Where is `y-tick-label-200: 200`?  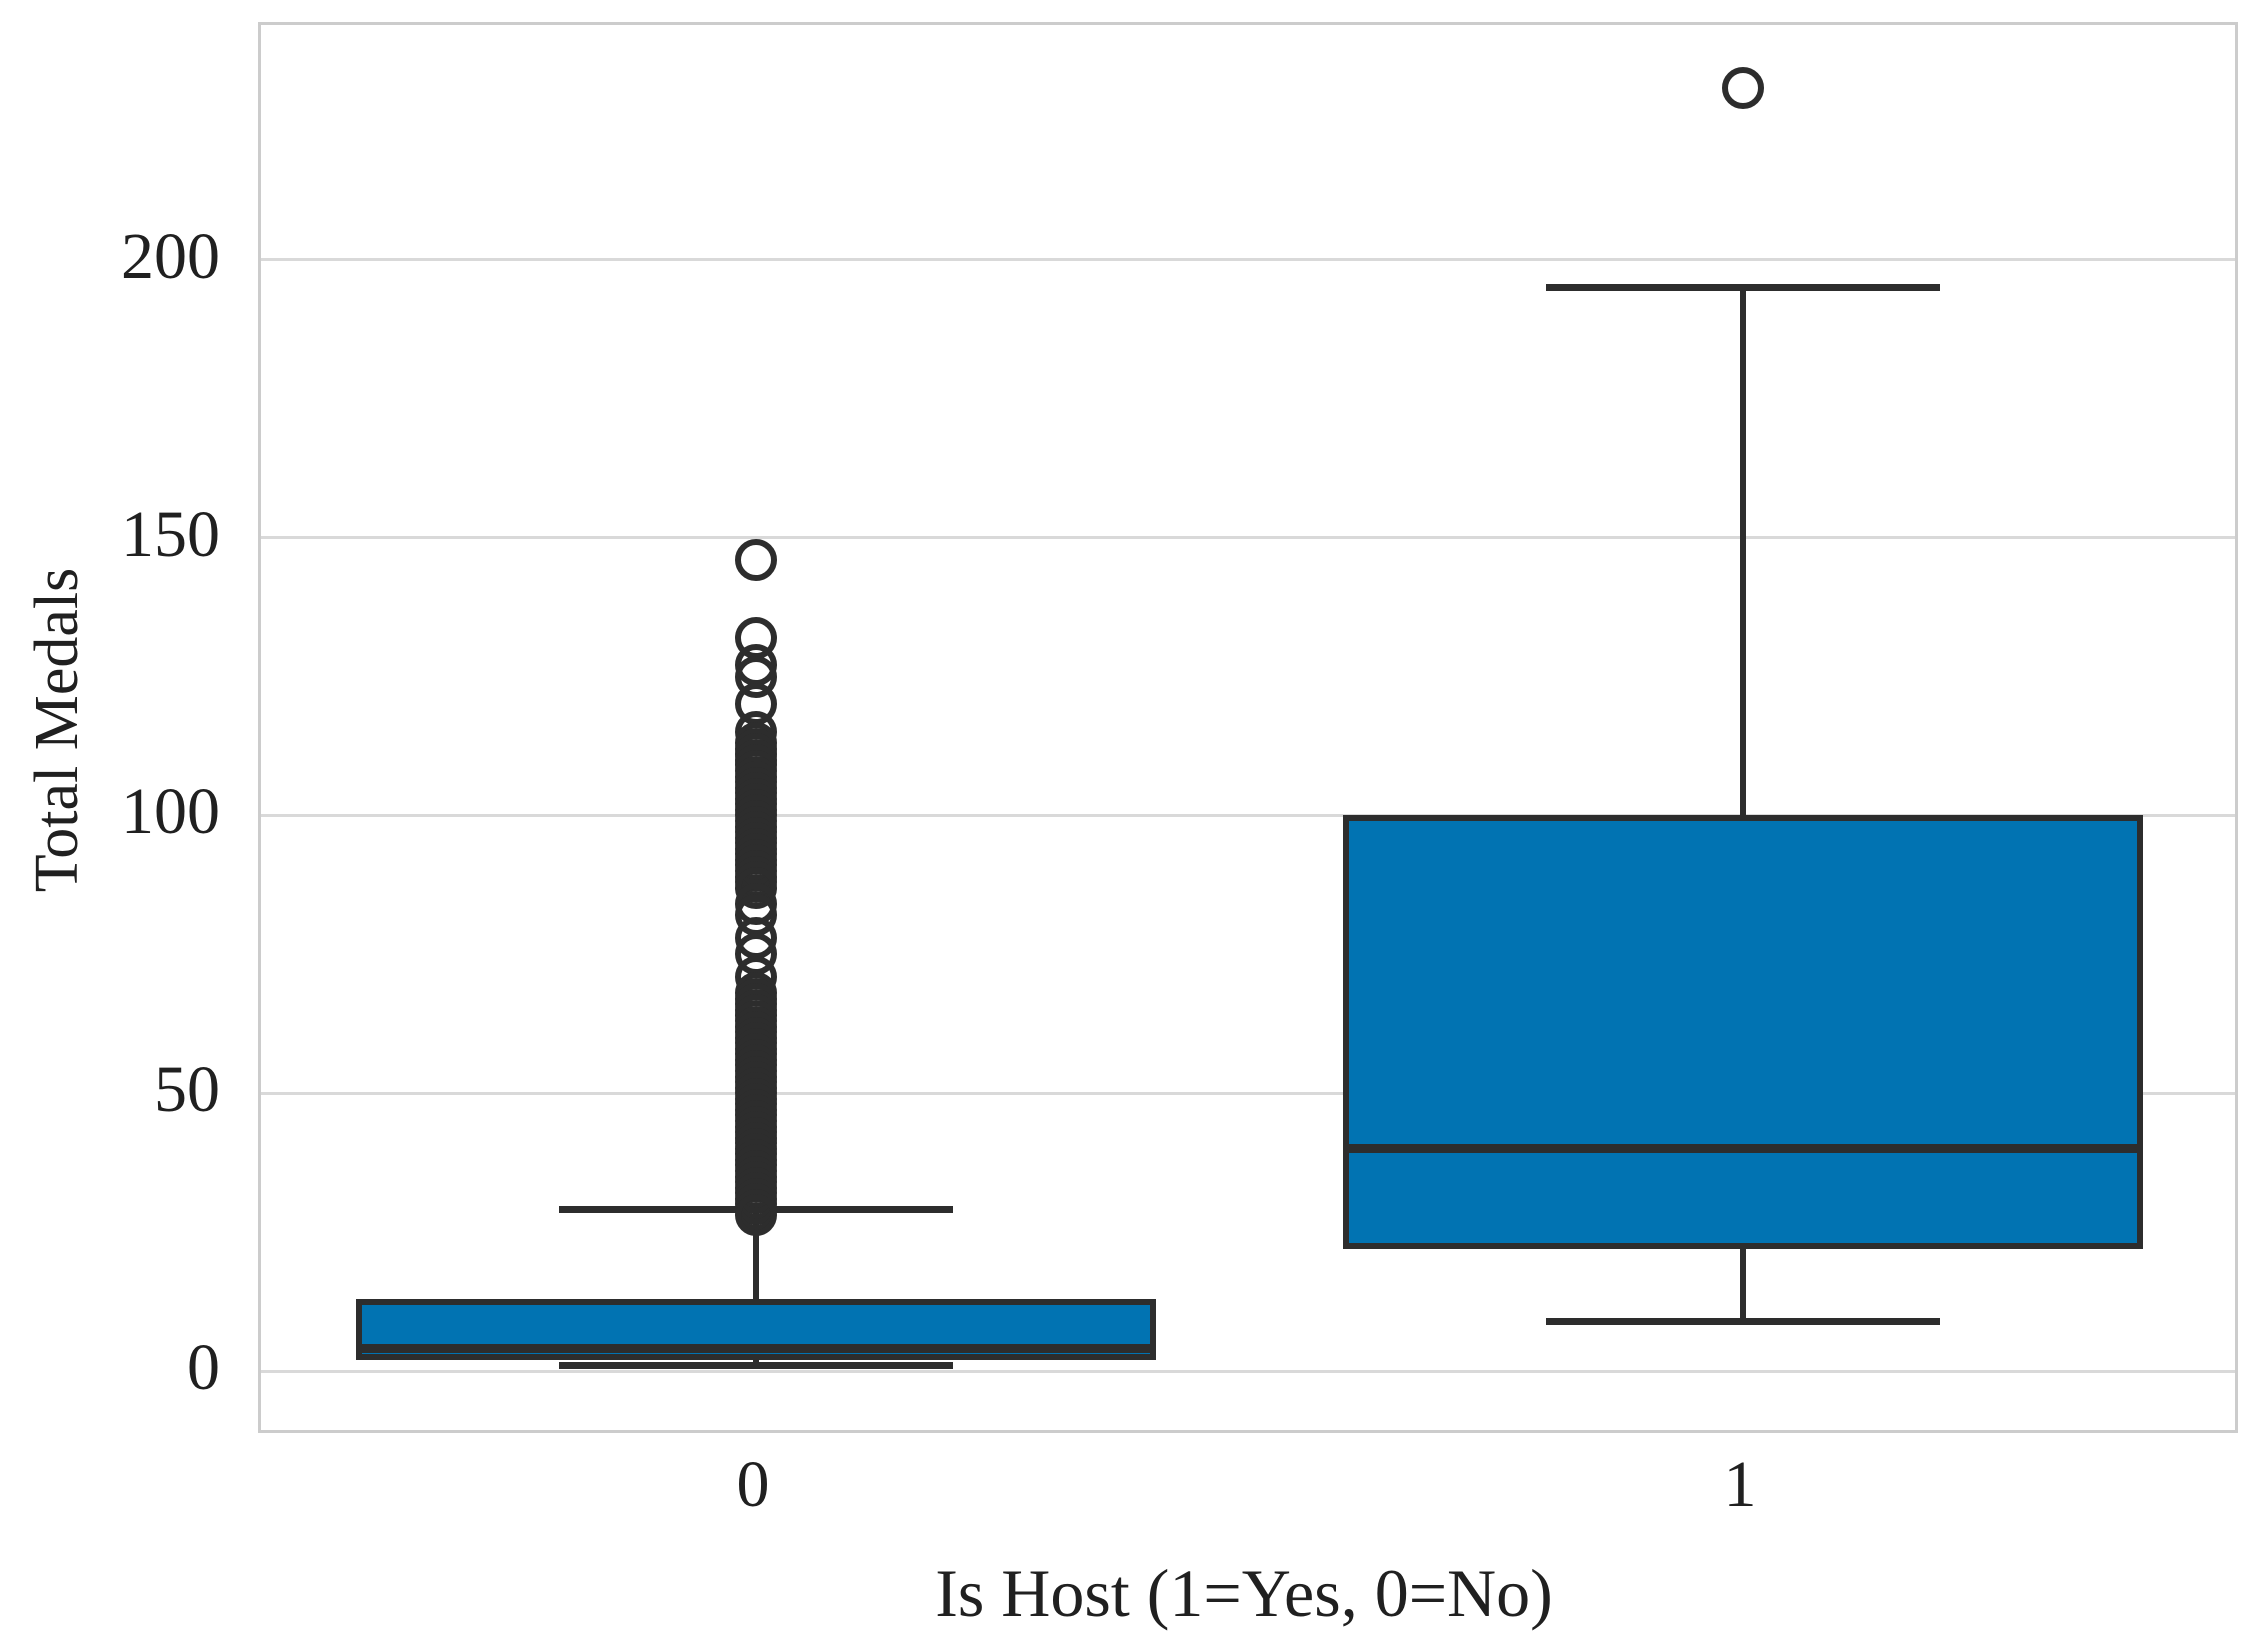 y-tick-label-200: 200 is located at coordinates (170, 256).